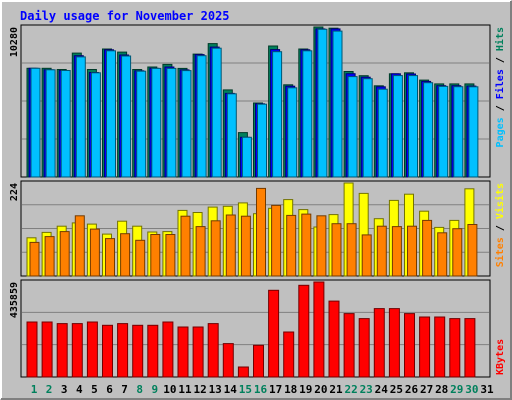 The height and width of the screenshot is (400, 512). What do you see at coordinates (500, 87) in the screenshot?
I see `usage-legend: Pages / Files / Hits` at bounding box center [500, 87].